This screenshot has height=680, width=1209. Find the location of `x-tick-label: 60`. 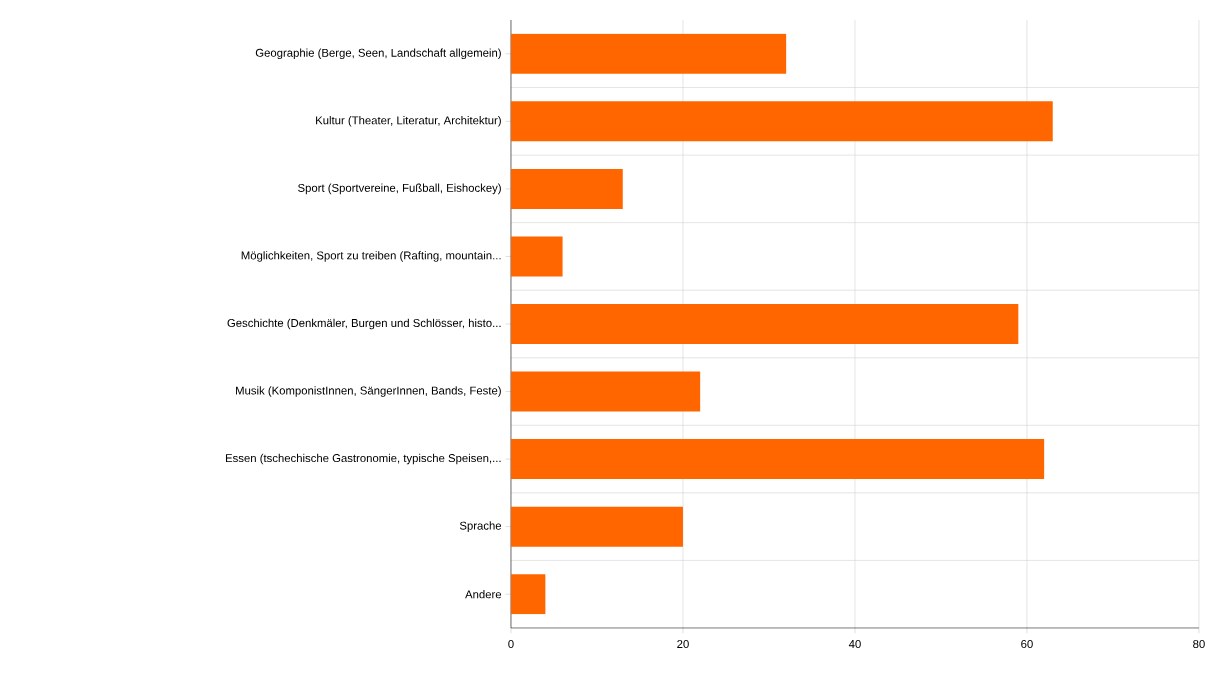

x-tick-label: 60 is located at coordinates (1027, 644).